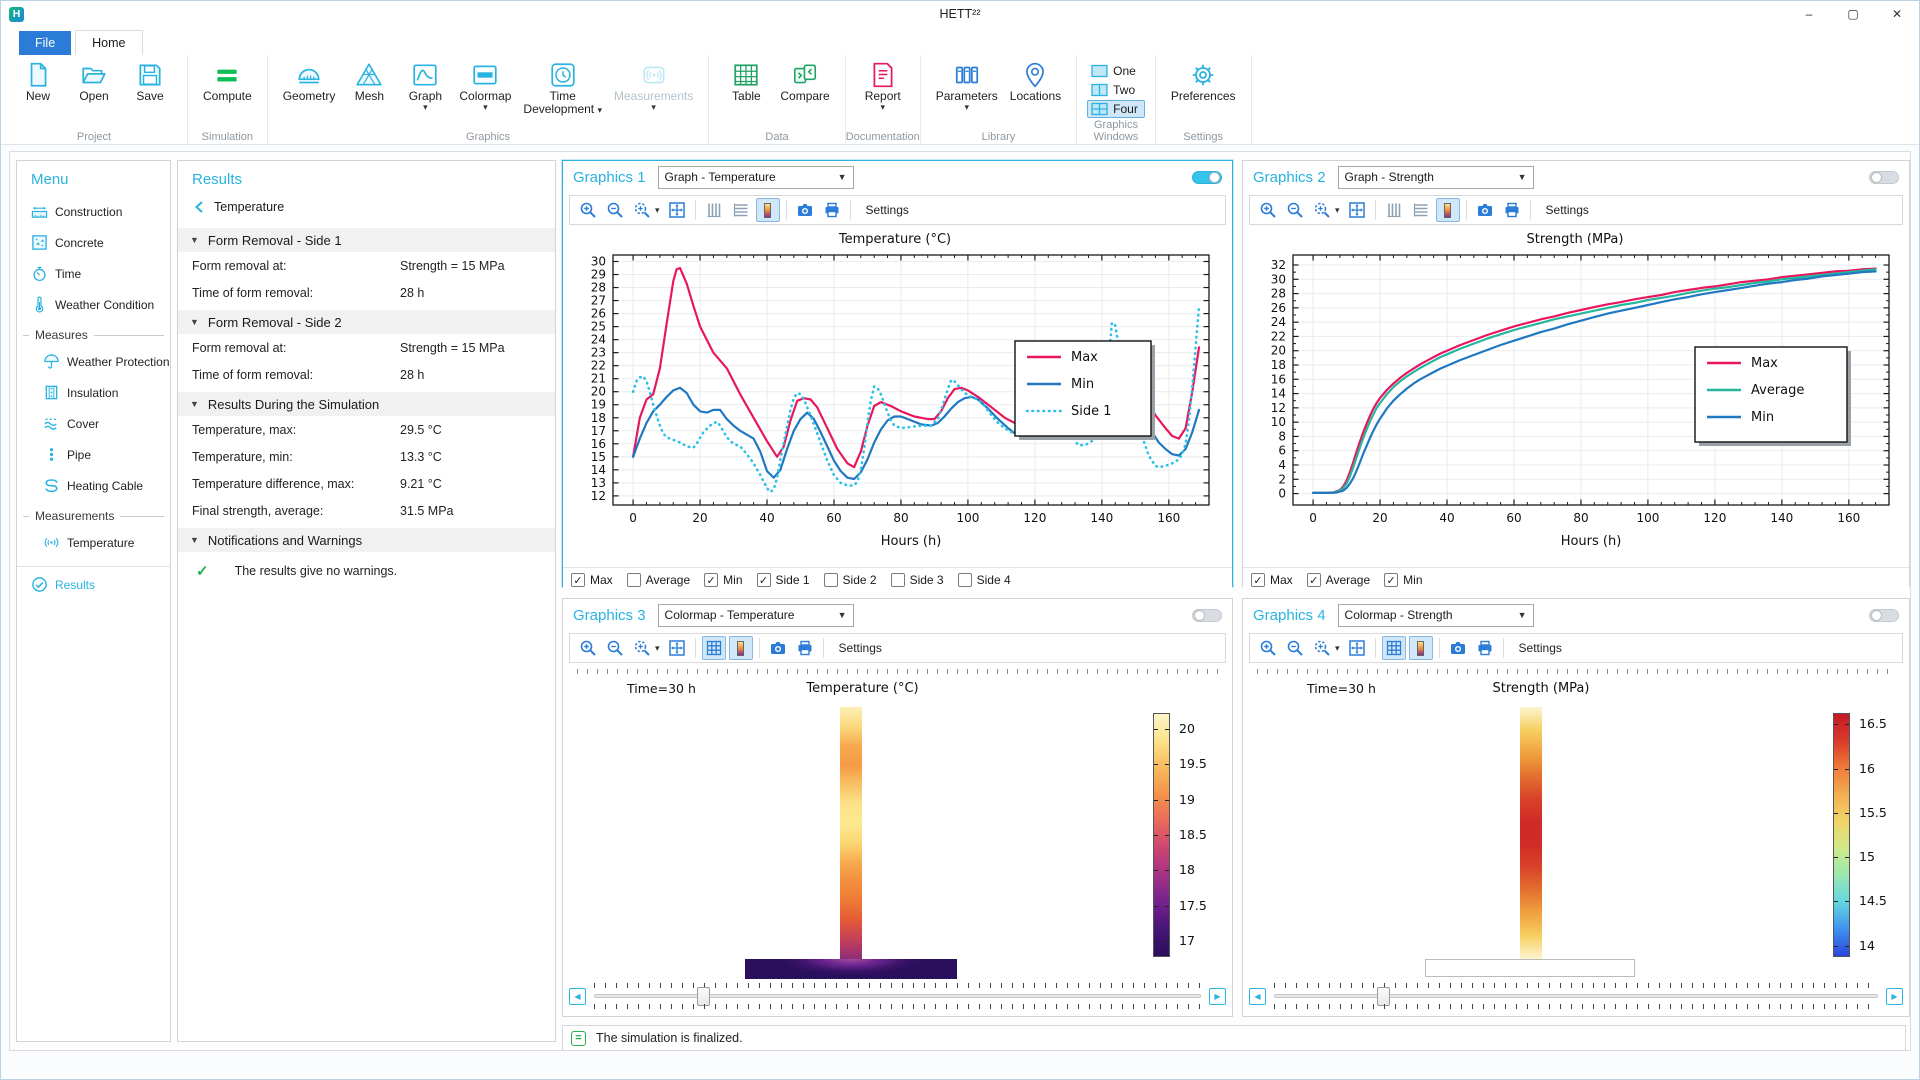 The height and width of the screenshot is (1080, 1920). Describe the element at coordinates (93, 454) in the screenshot. I see `sidebar-item-pipe: Pipe` at that location.